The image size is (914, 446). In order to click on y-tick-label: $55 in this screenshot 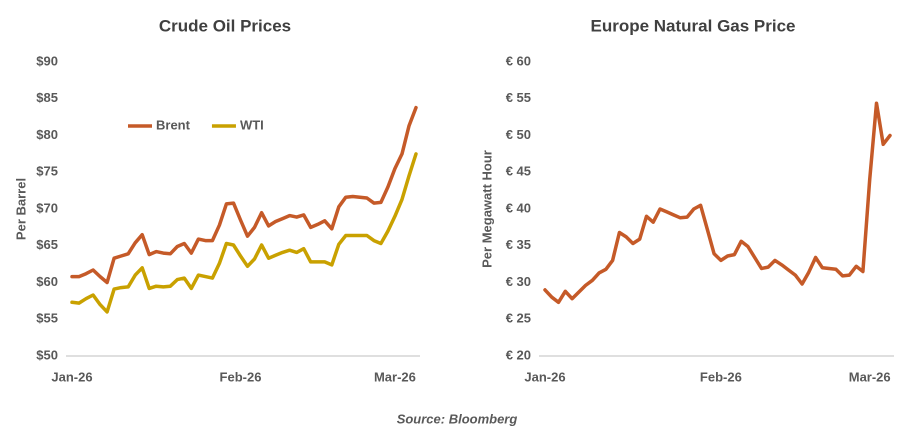, I will do `click(47, 318)`.